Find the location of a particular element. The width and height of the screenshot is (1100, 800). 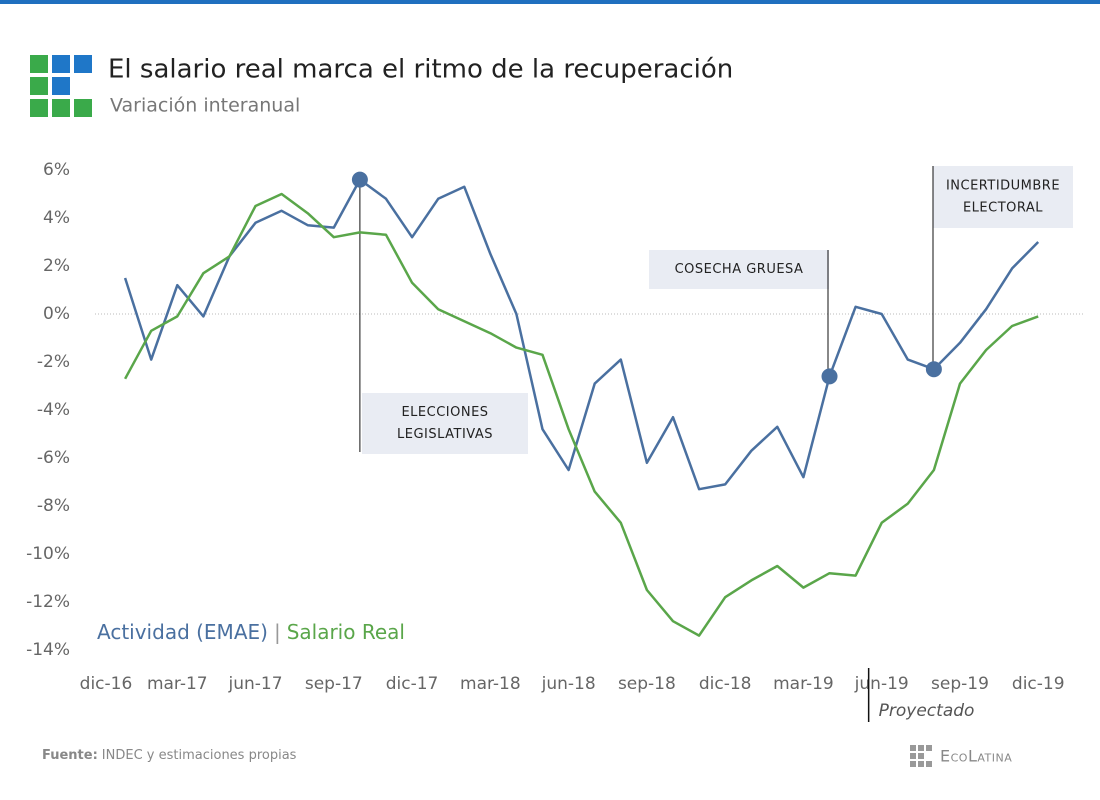

x-tick-label: sep-18 is located at coordinates (647, 684).